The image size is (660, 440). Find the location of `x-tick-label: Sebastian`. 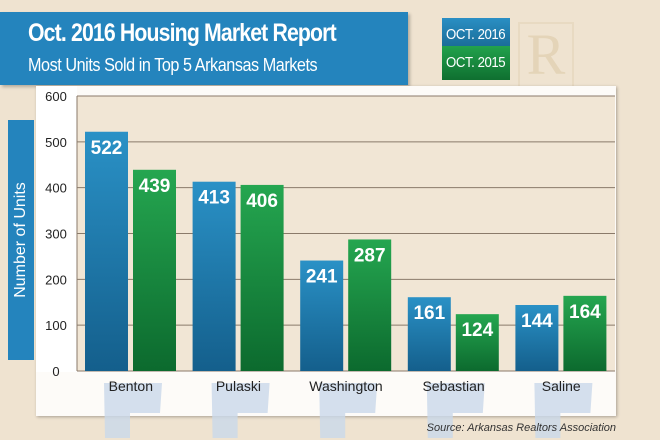

x-tick-label: Sebastian is located at coordinates (453, 386).